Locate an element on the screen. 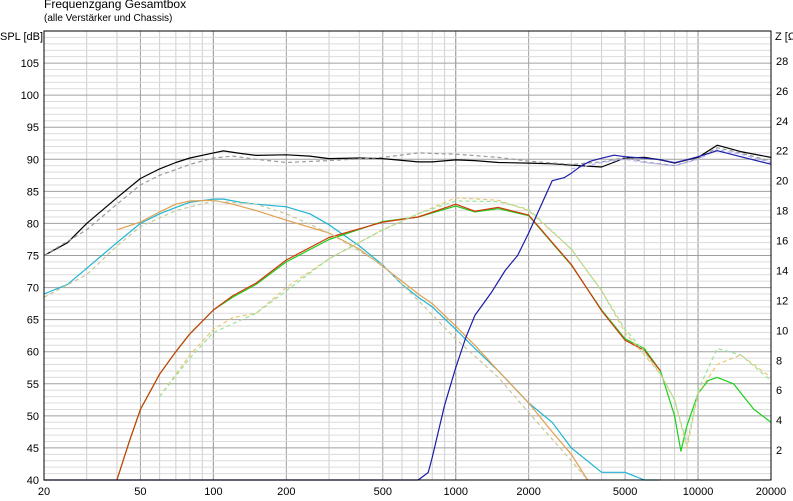 The height and width of the screenshot is (501, 793). x-tick-label: 500 is located at coordinates (383, 492).